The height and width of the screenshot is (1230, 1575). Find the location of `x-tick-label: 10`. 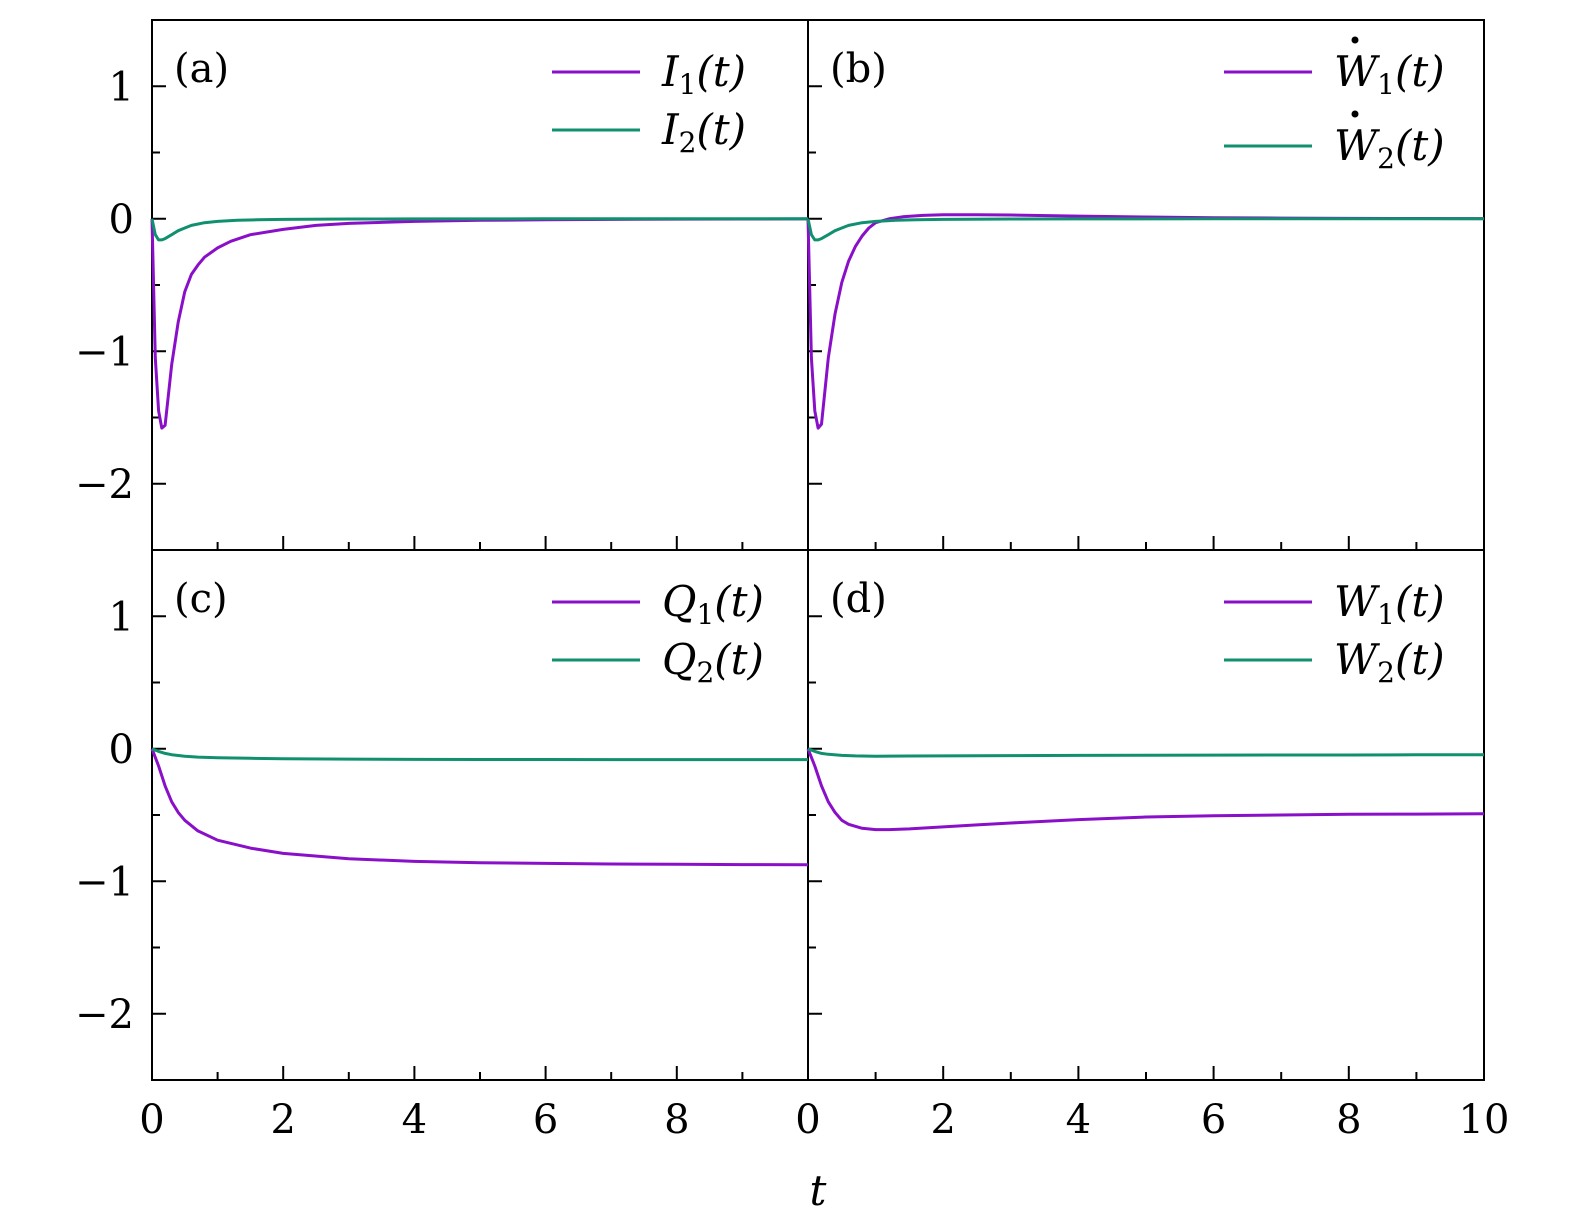

x-tick-label: 10 is located at coordinates (1484, 1120).